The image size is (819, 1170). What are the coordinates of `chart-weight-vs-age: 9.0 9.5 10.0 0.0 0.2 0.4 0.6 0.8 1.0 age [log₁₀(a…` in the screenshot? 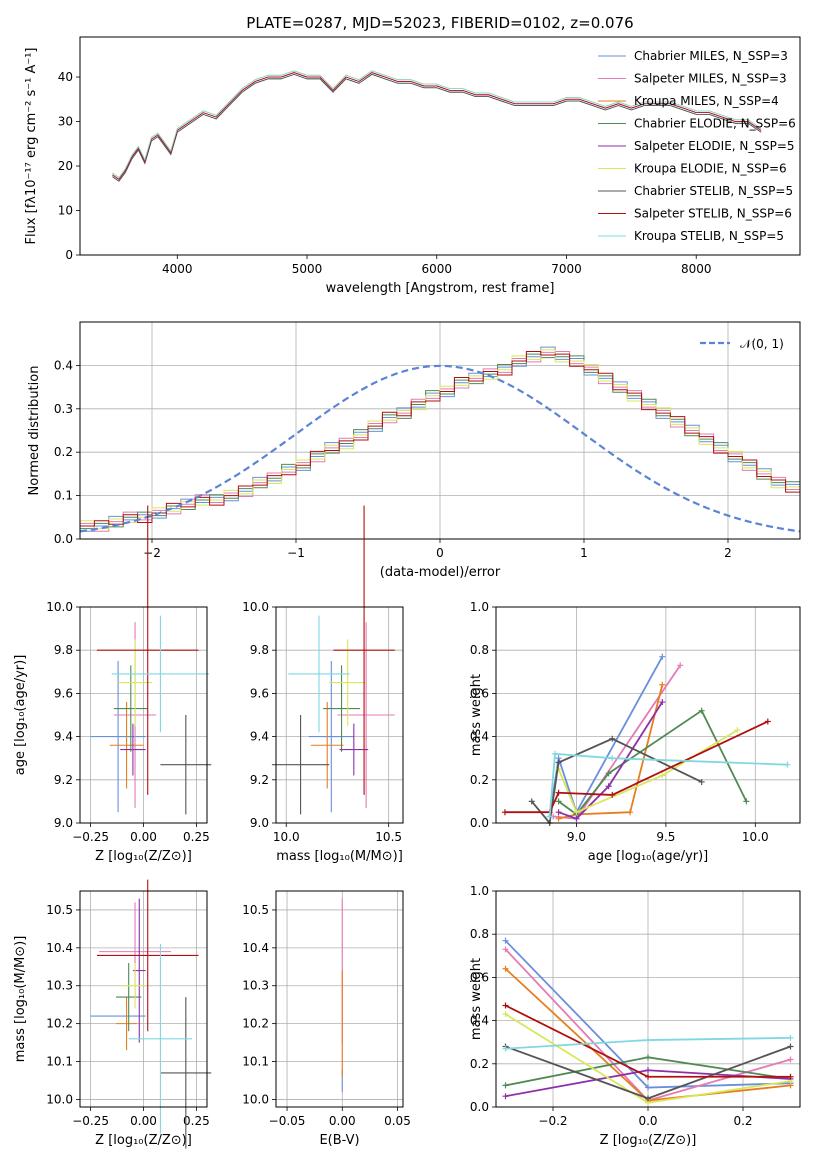 It's located at (635, 732).